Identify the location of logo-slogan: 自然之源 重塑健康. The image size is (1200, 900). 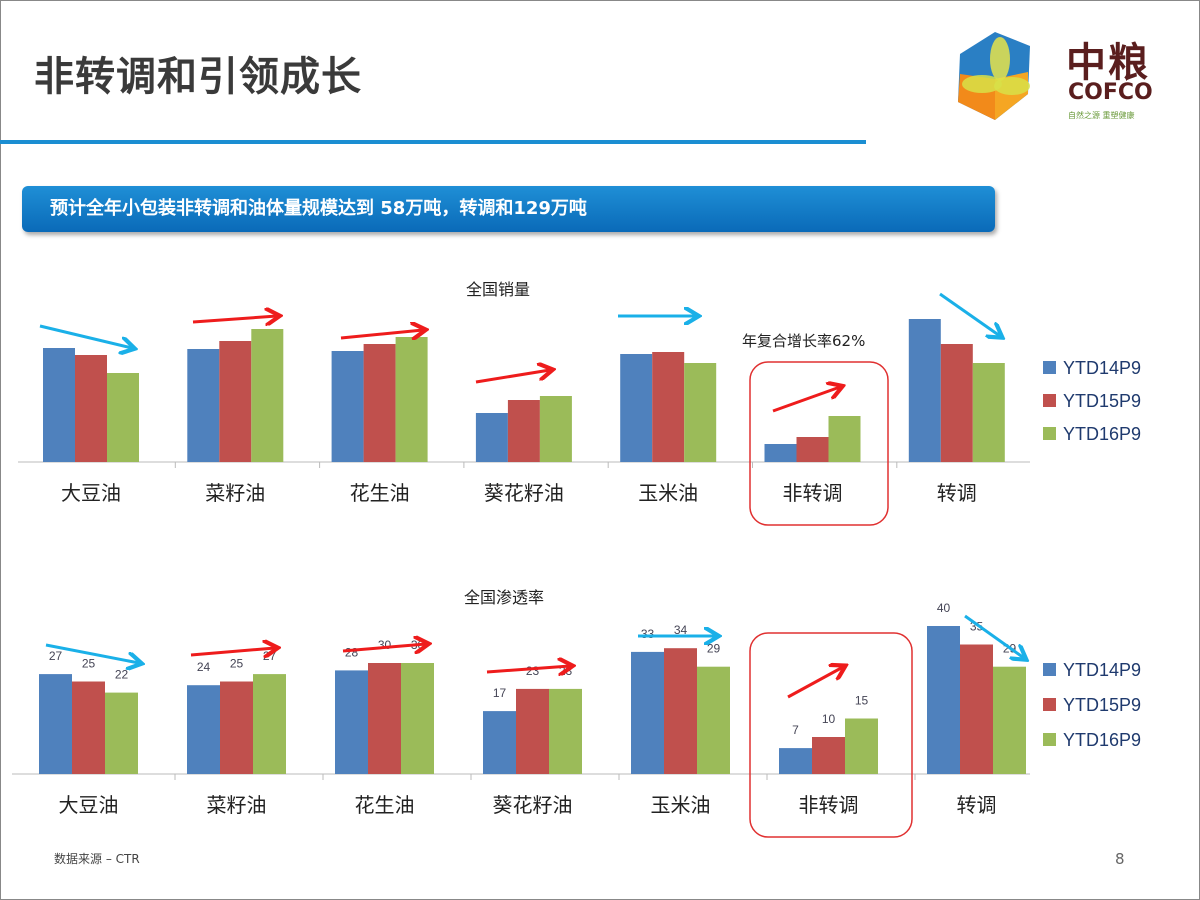
(1101, 115).